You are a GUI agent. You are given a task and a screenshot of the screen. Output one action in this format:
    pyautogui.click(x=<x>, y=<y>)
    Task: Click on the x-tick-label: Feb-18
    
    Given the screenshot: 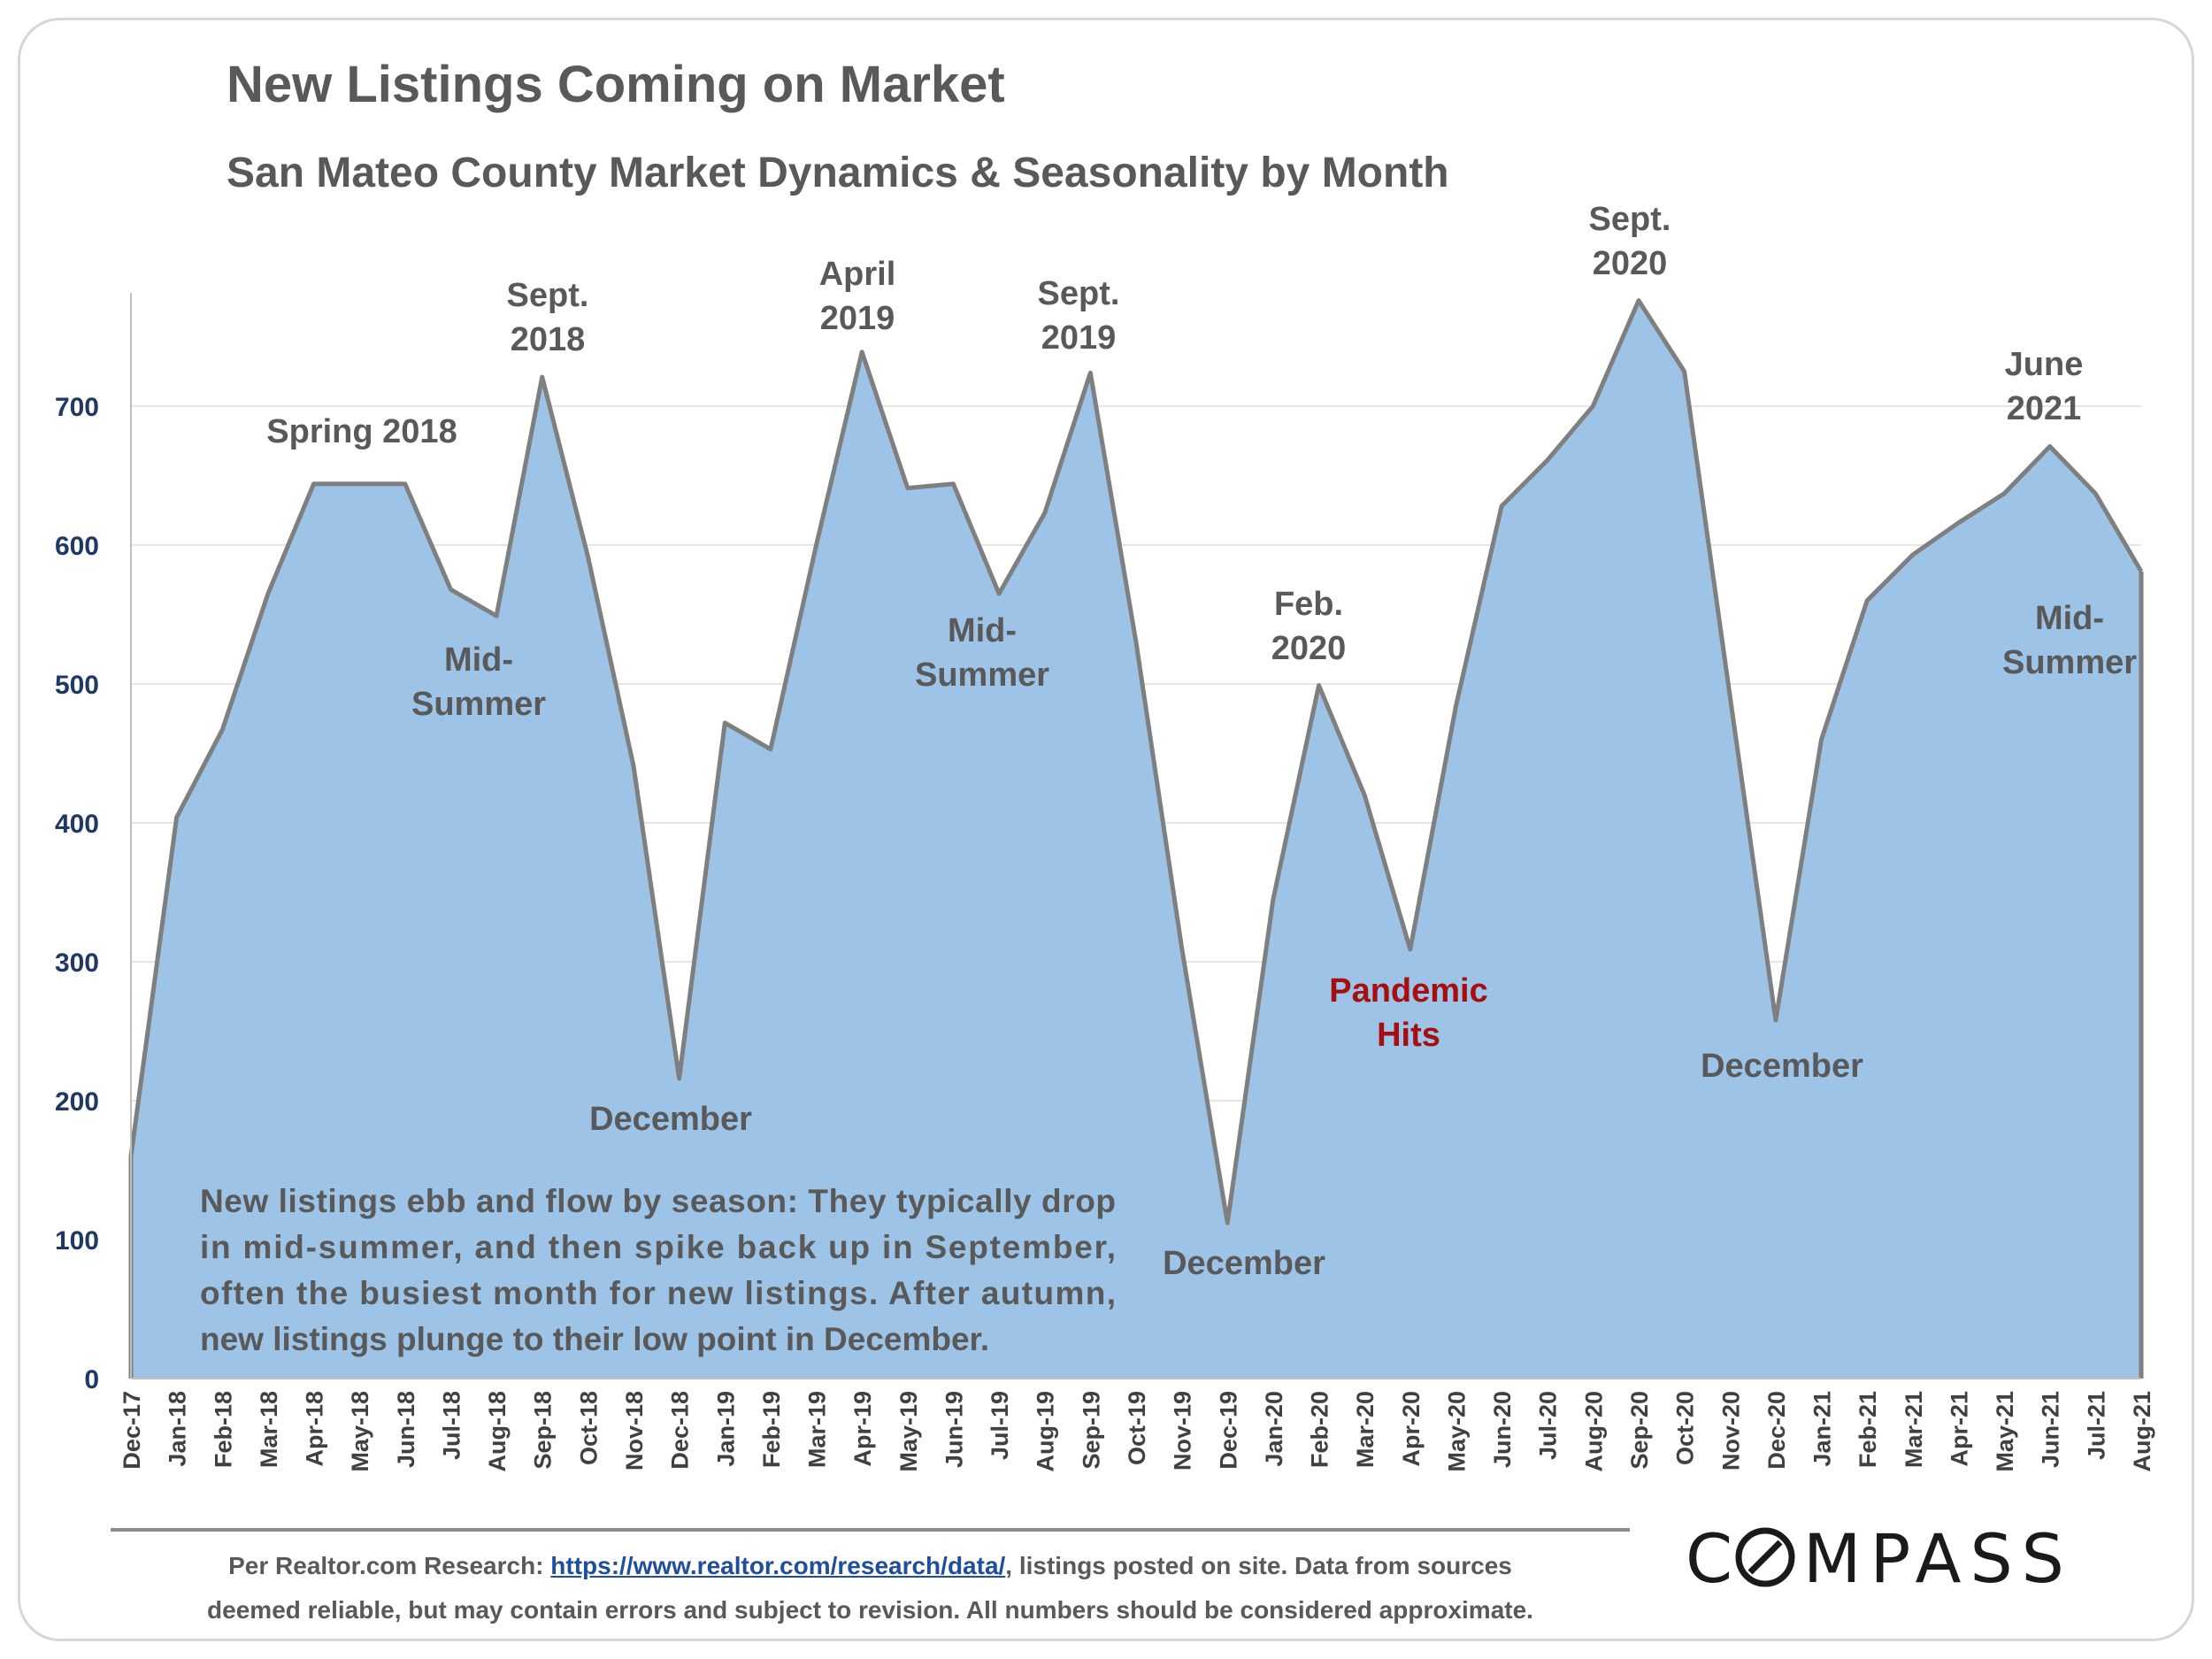 What is the action you would take?
    pyautogui.click(x=223, y=1430)
    